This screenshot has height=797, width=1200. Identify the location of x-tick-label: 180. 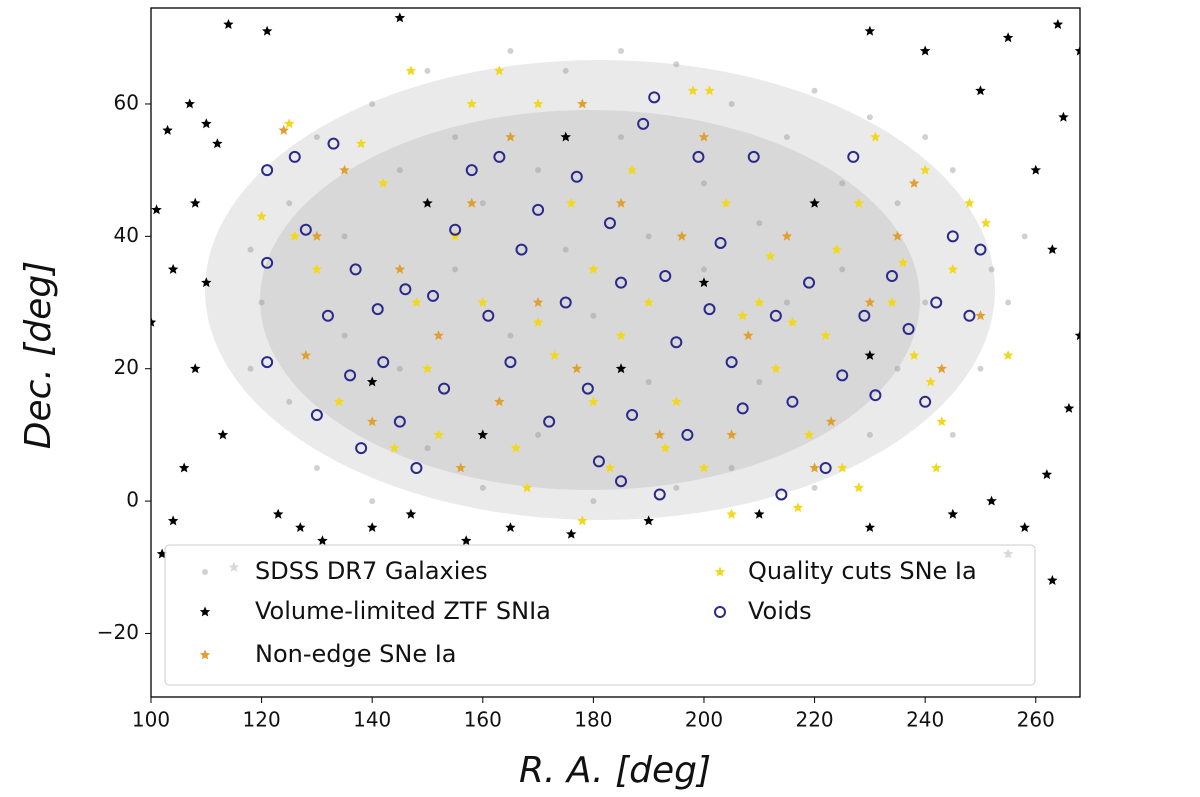
(593, 720).